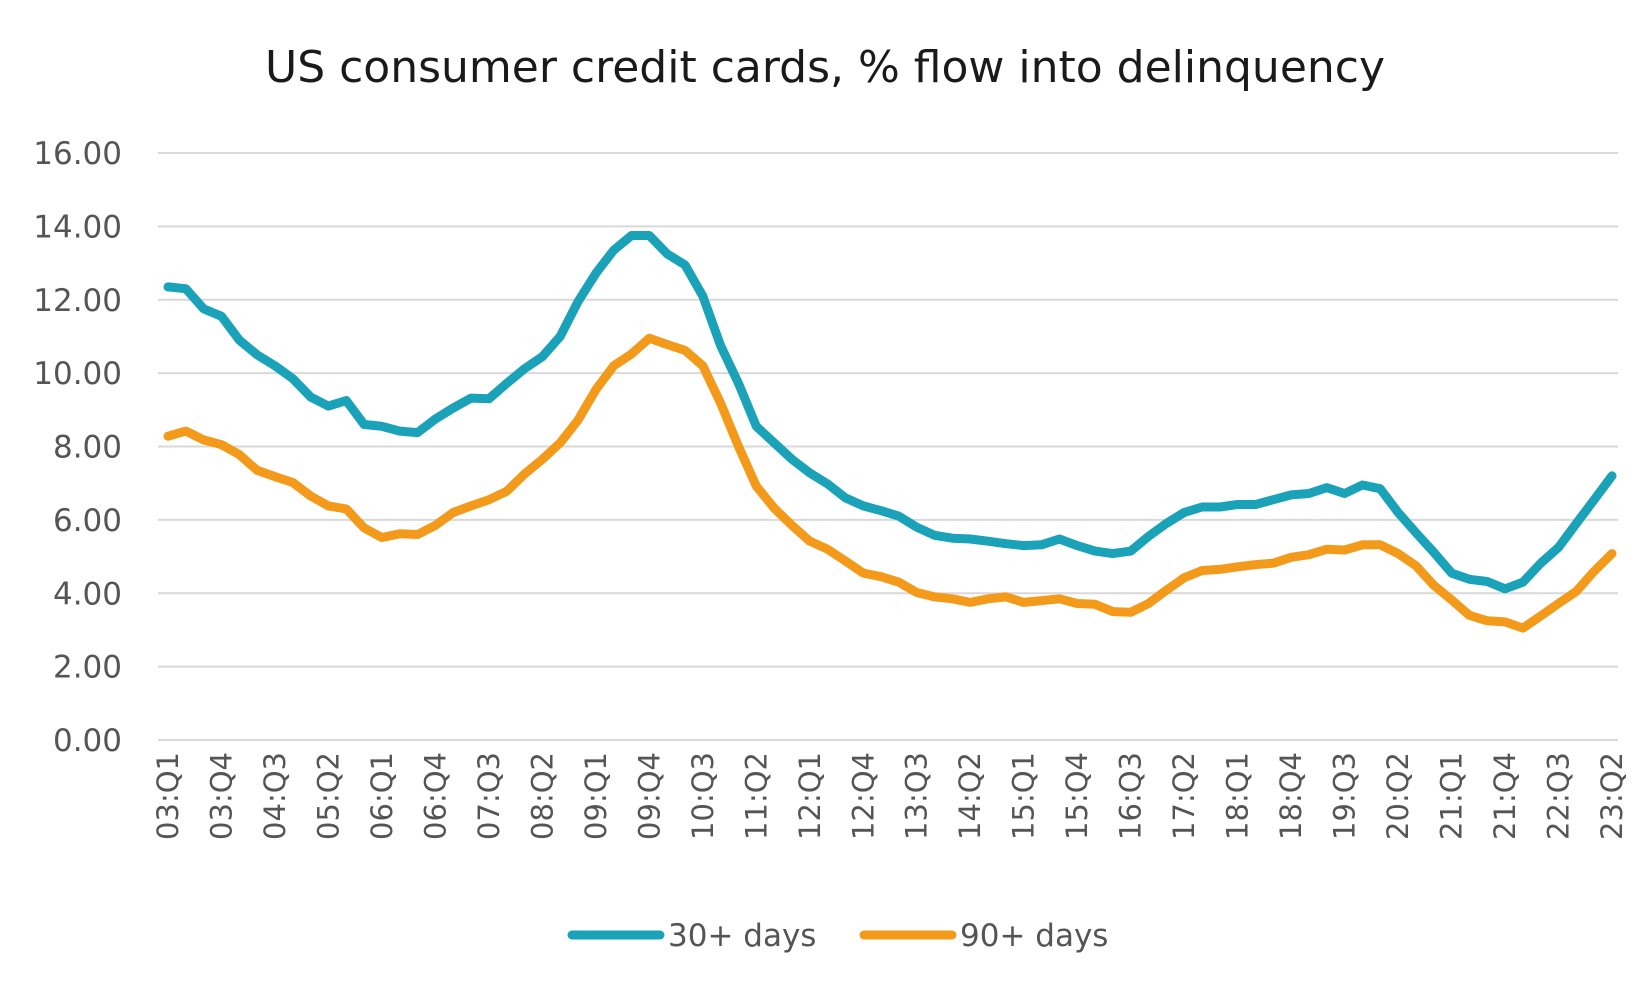 Image resolution: width=1650 pixels, height=990 pixels. I want to click on legend-label-30-days: 30+ days, so click(742, 936).